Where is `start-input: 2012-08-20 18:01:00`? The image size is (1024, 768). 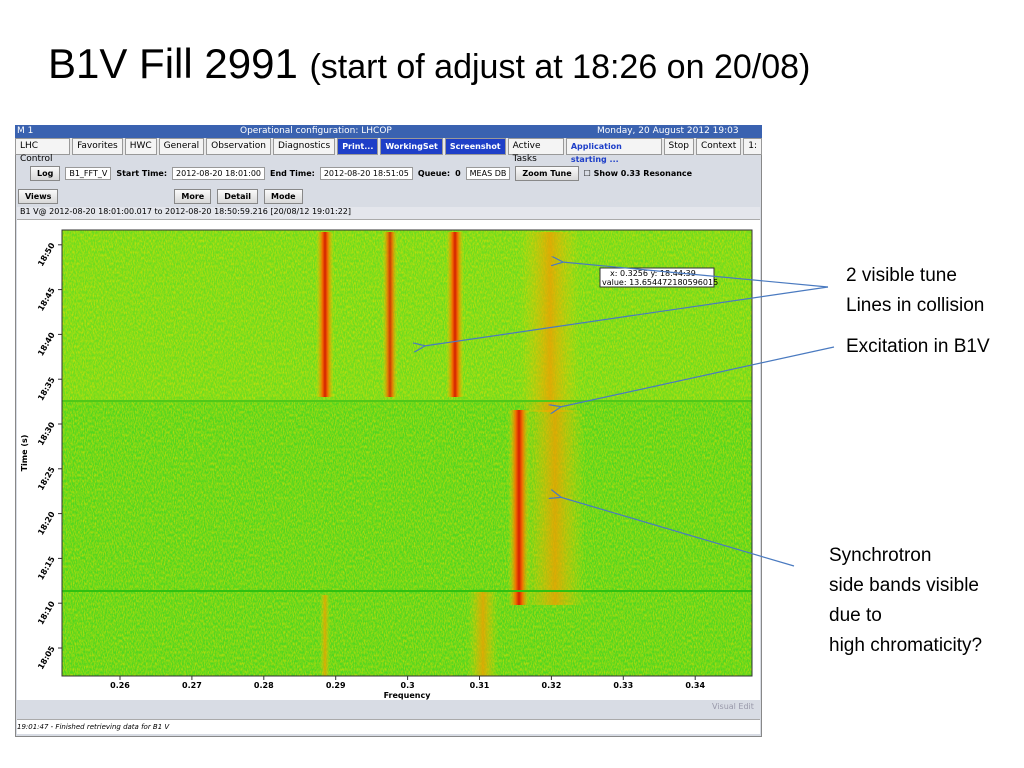
start-input: 2012-08-20 18:01:00 is located at coordinates (218, 173).